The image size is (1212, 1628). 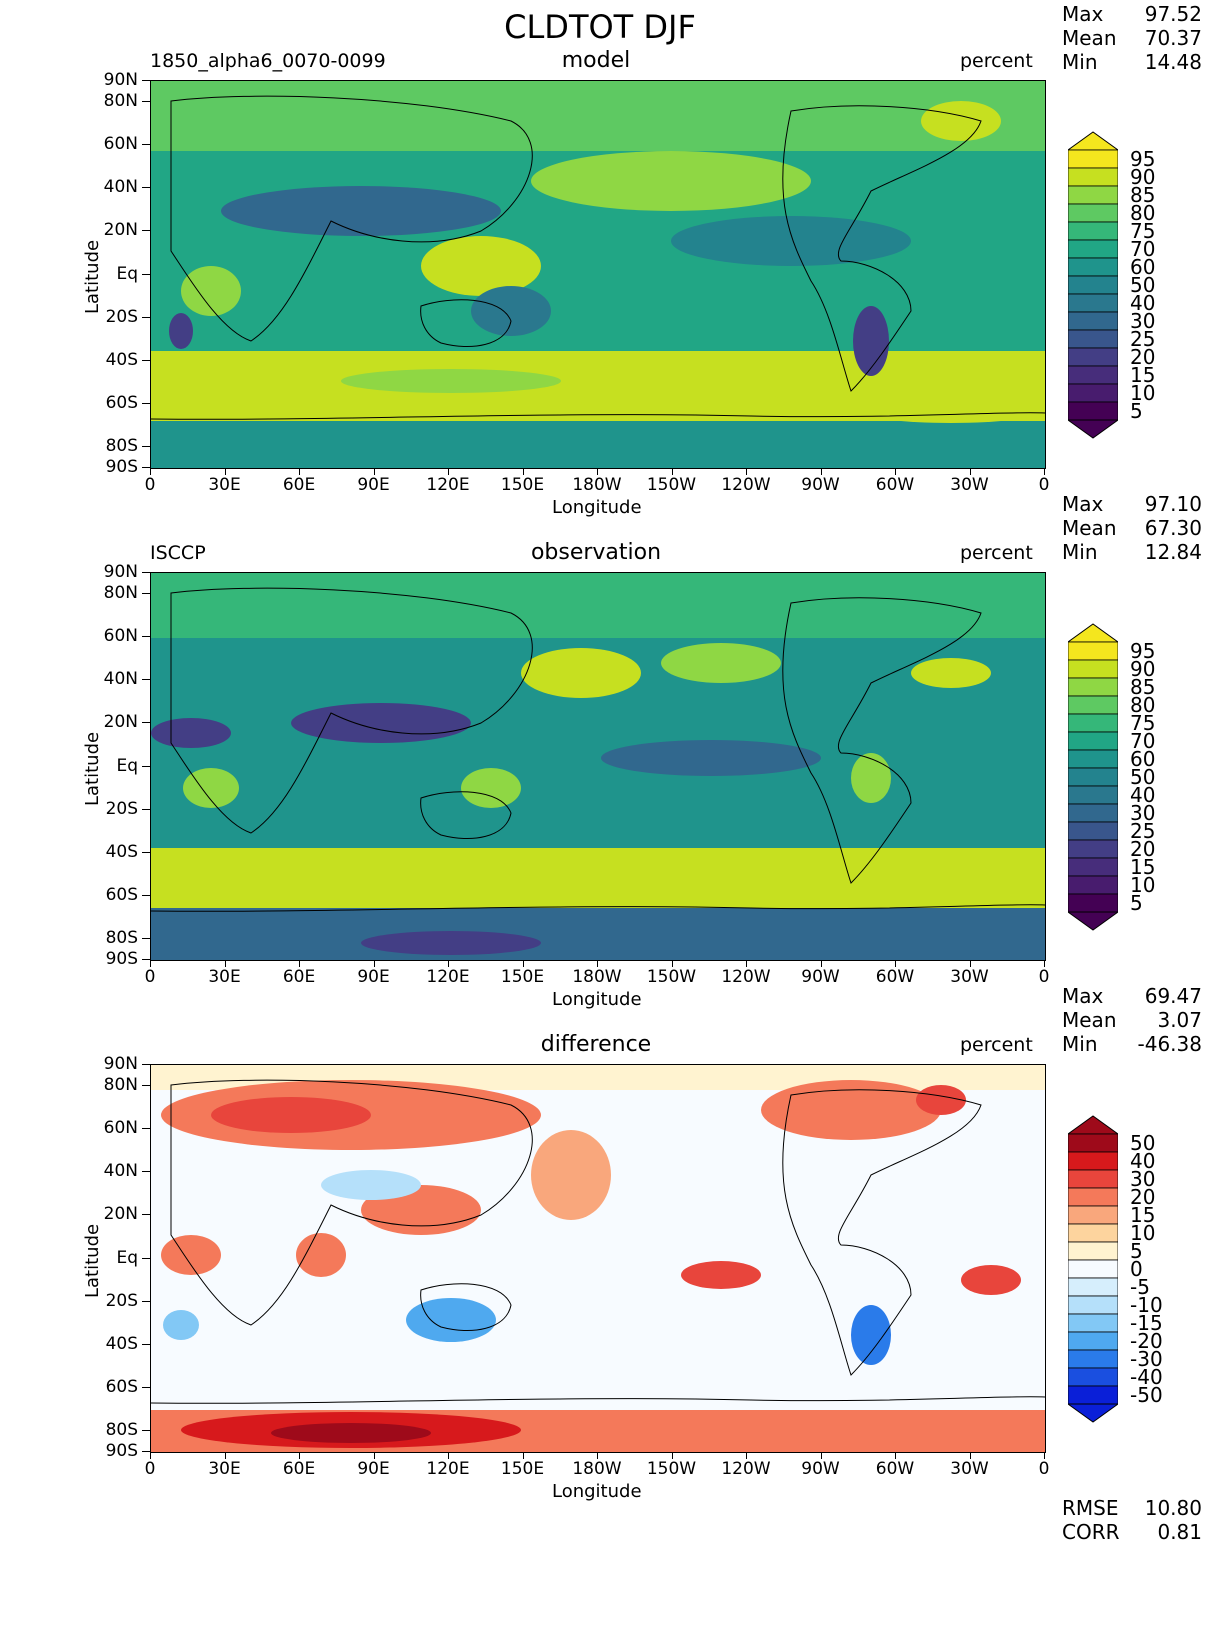 I want to click on colorbar-tick-label: -15, so click(x=1146, y=1323).